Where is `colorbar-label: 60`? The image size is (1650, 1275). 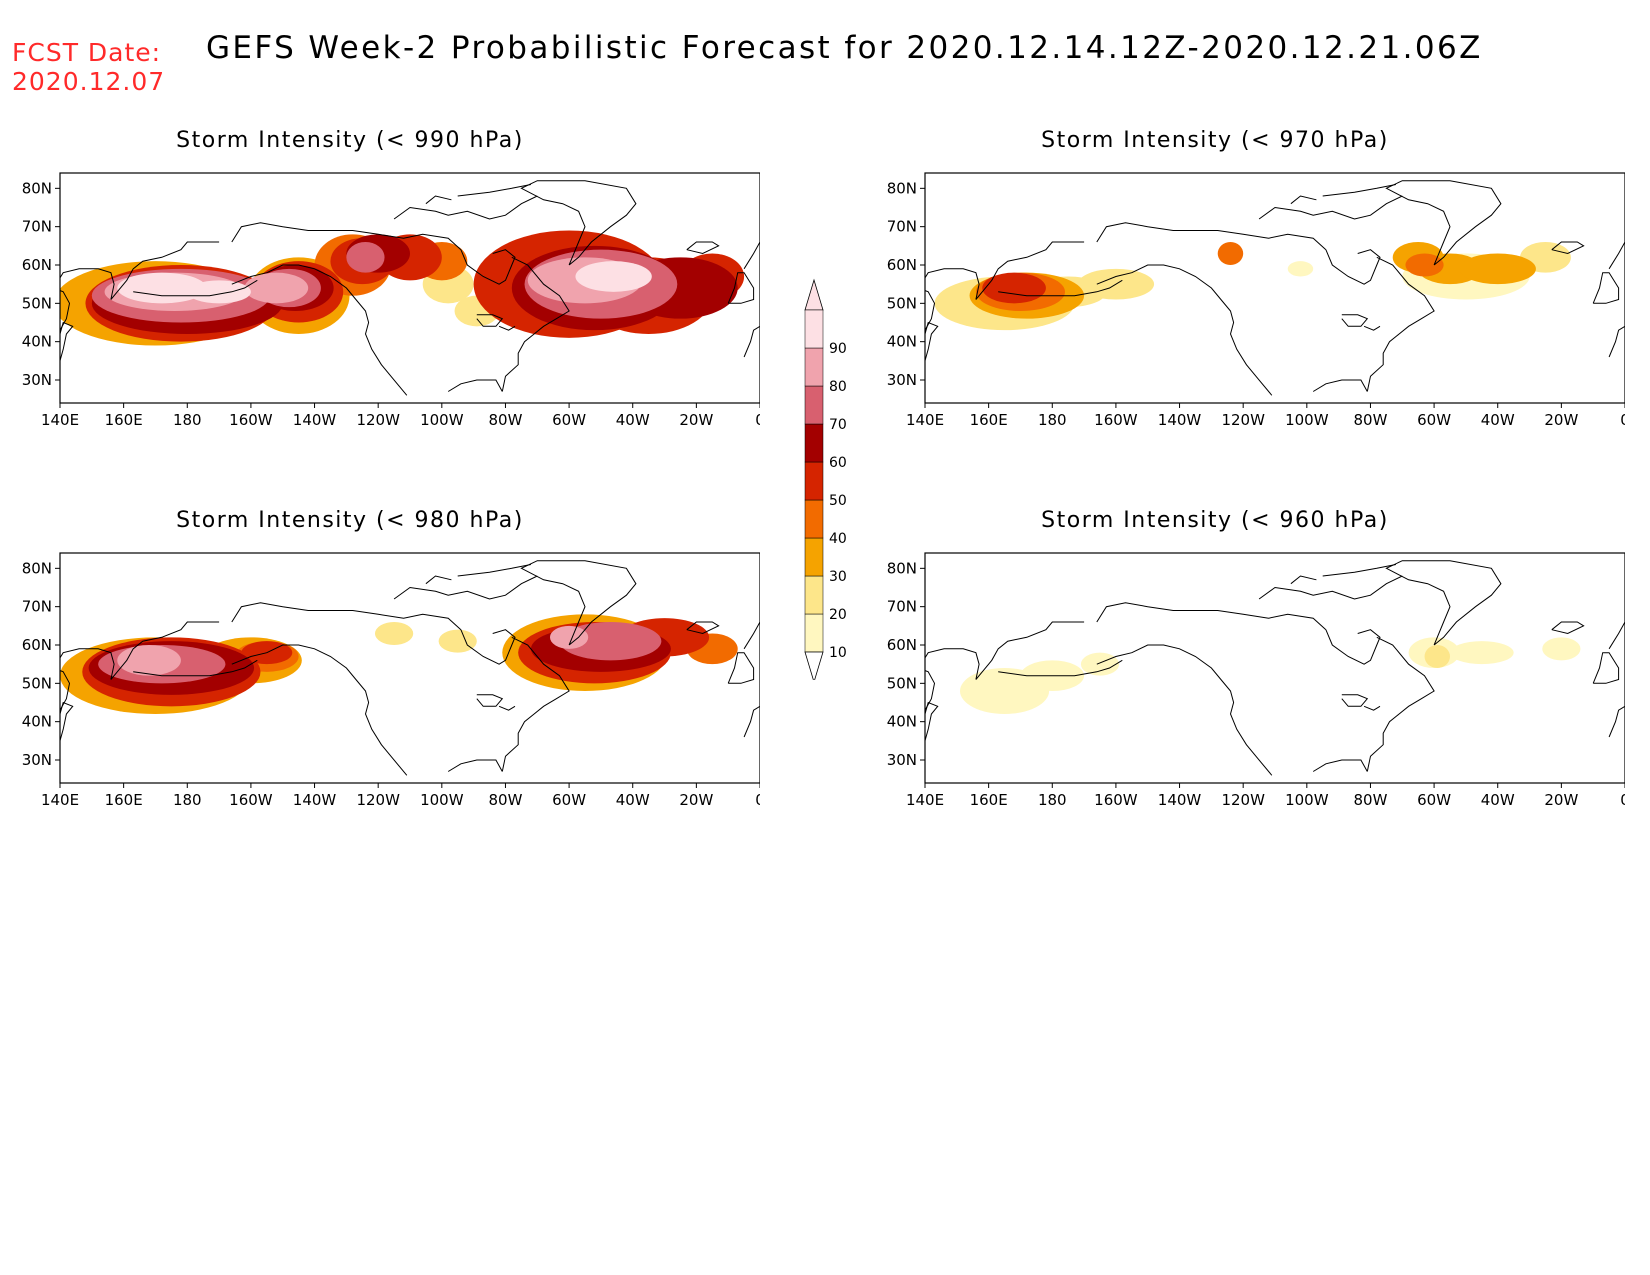 colorbar-label: 60 is located at coordinates (838, 463).